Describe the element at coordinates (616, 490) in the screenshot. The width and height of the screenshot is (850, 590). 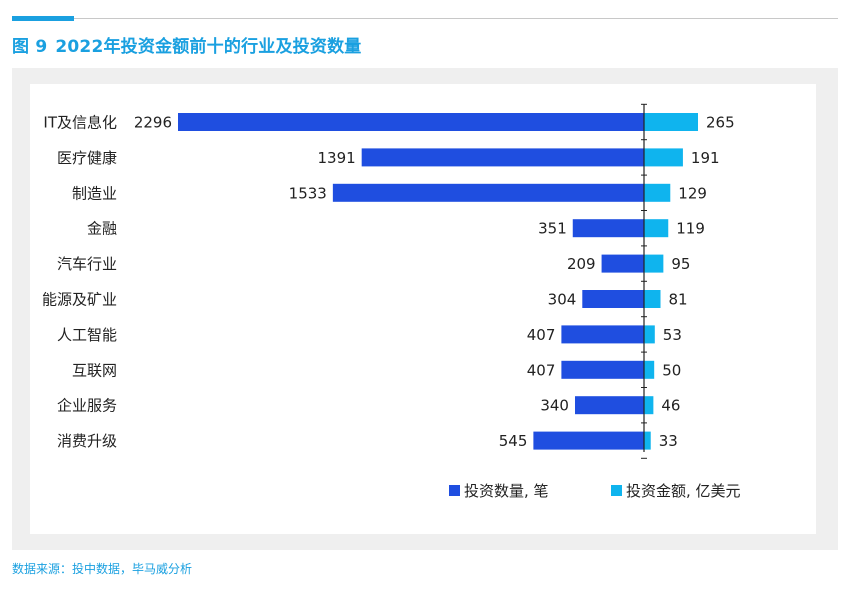
I see `legend-swatch-amount` at that location.